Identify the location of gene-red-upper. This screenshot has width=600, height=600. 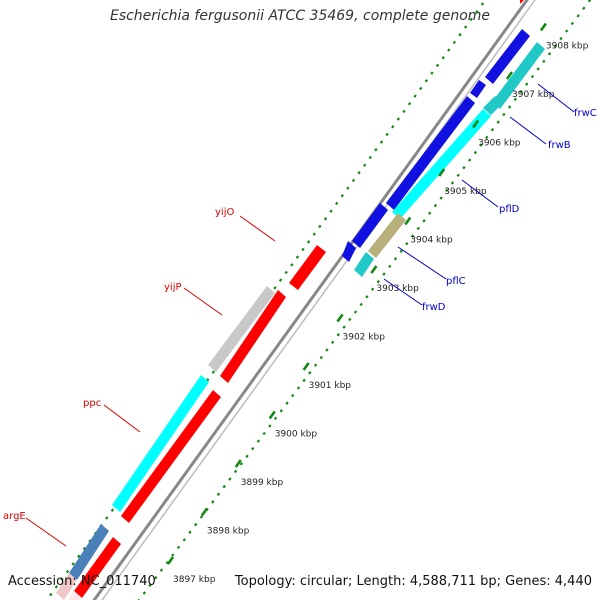
(253, 336).